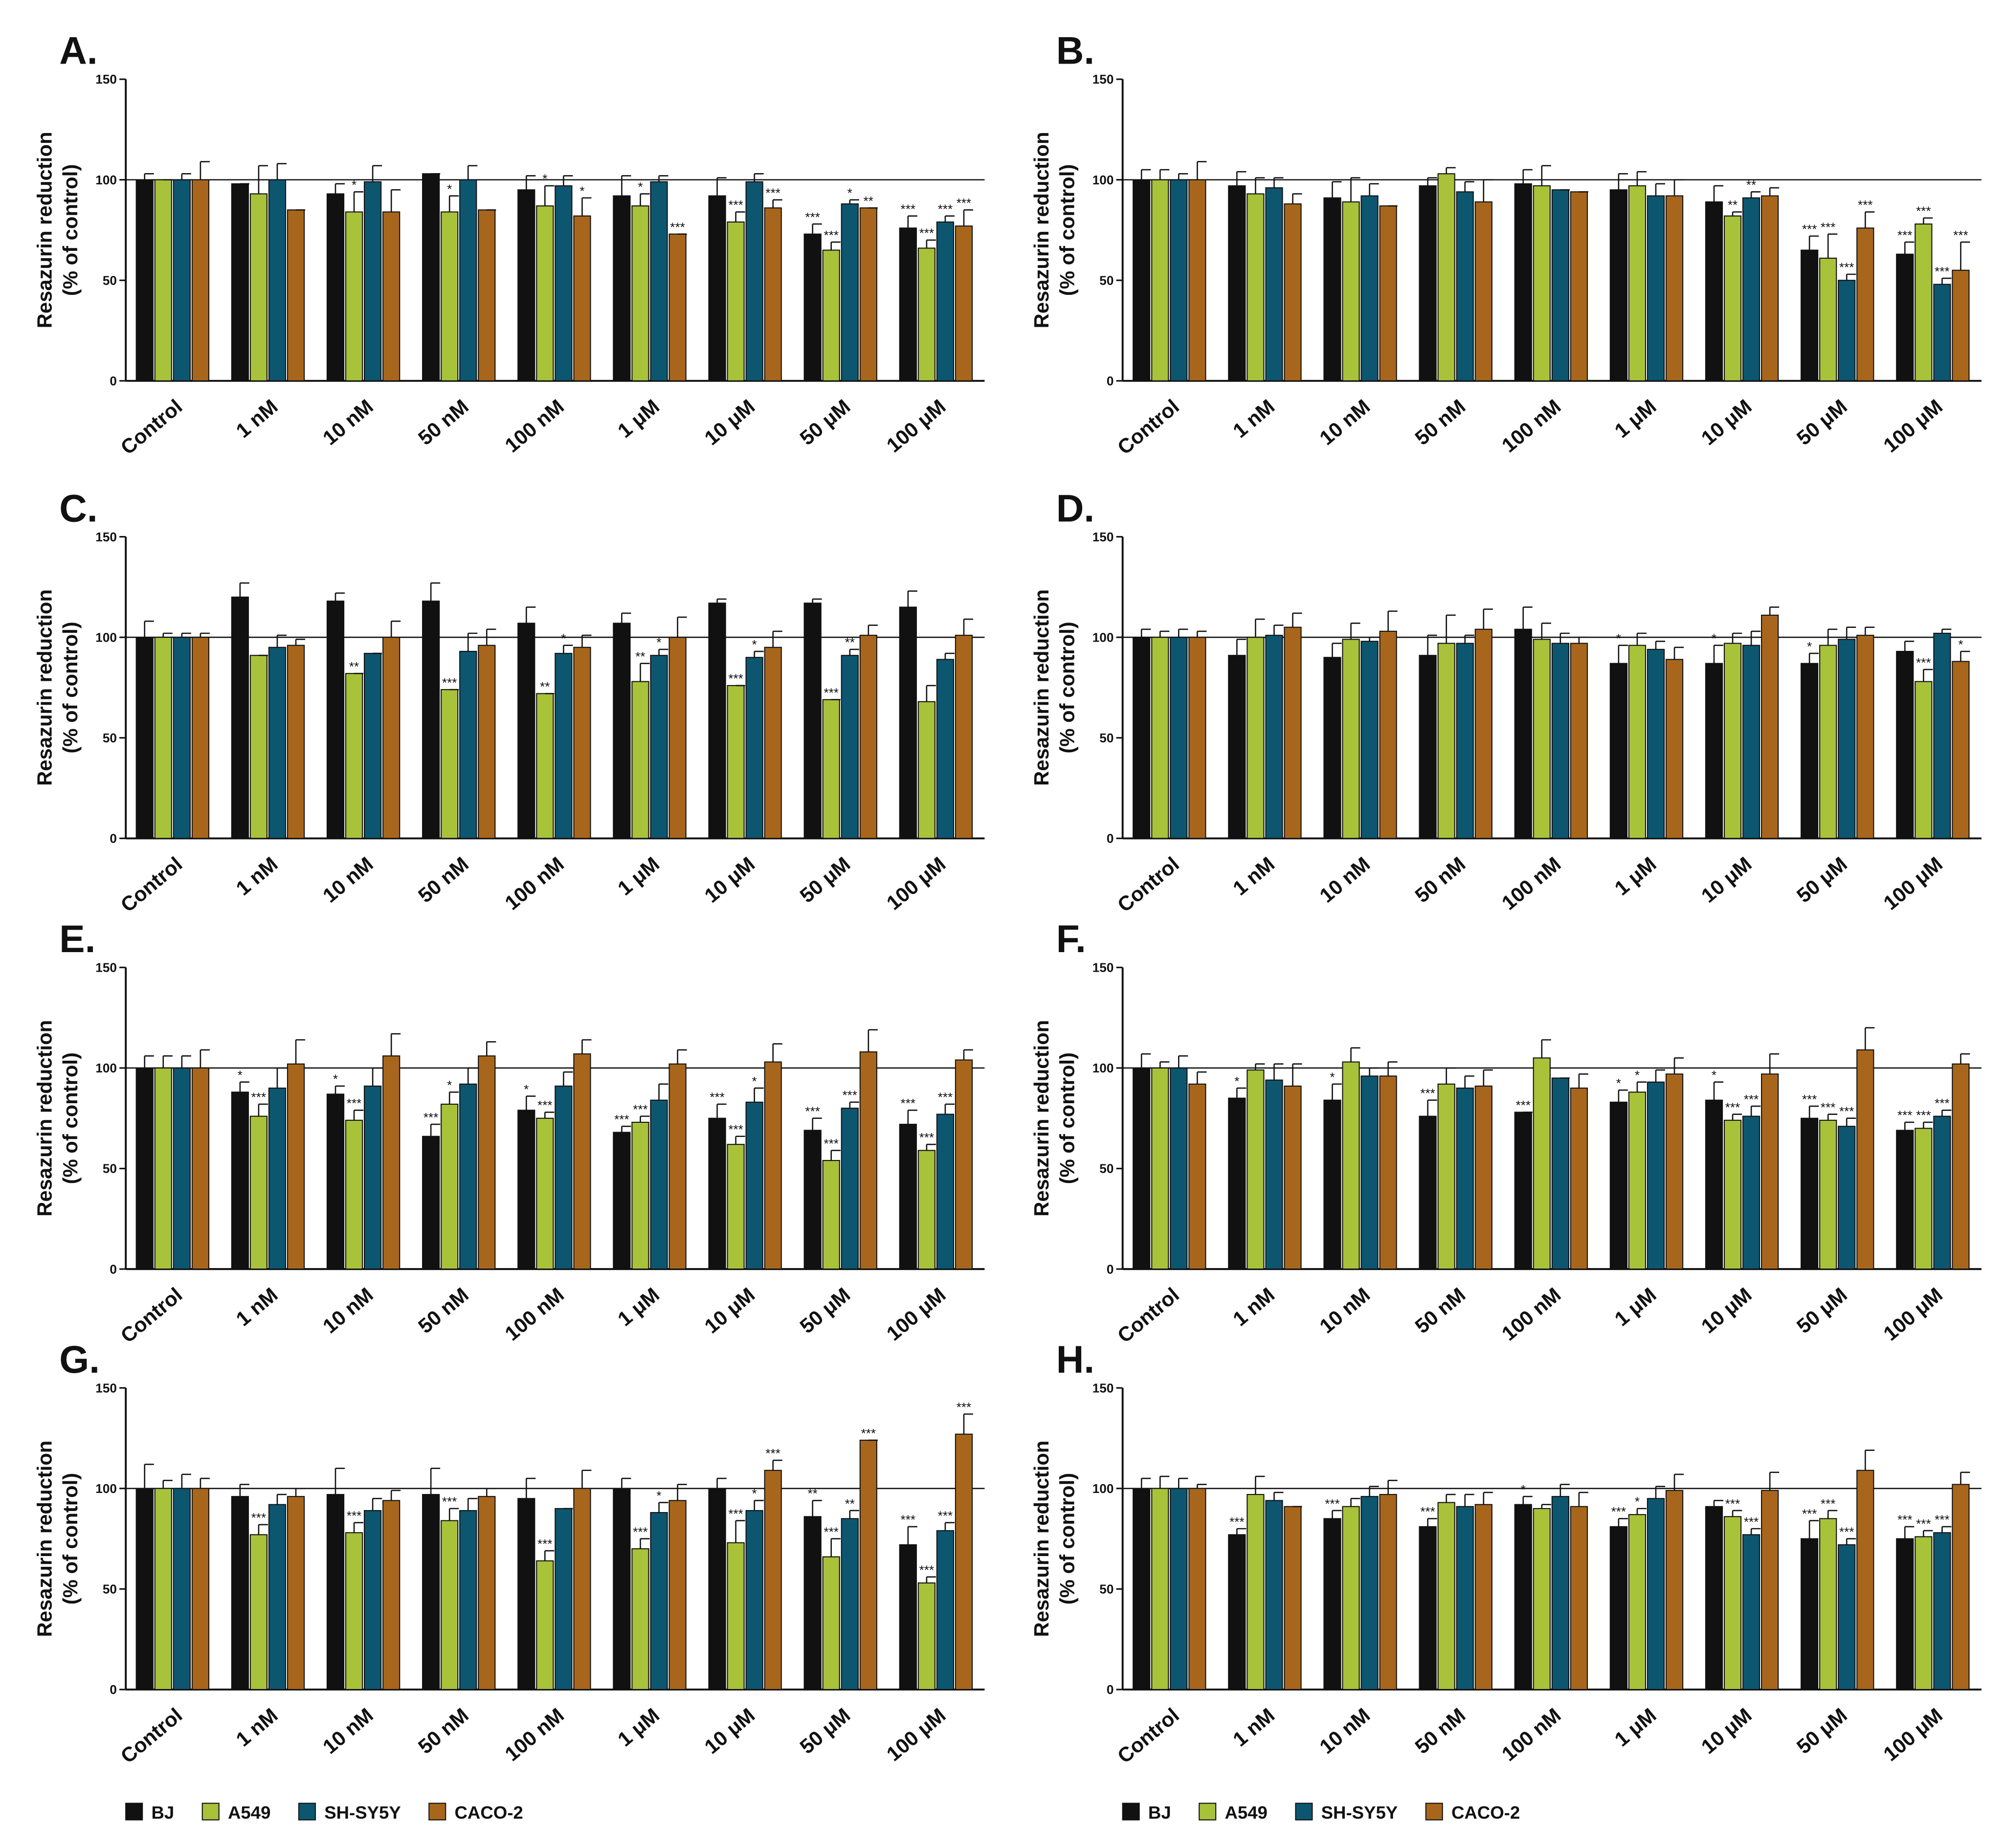  I want to click on x-tick-label: 100 nM, so click(534, 1314).